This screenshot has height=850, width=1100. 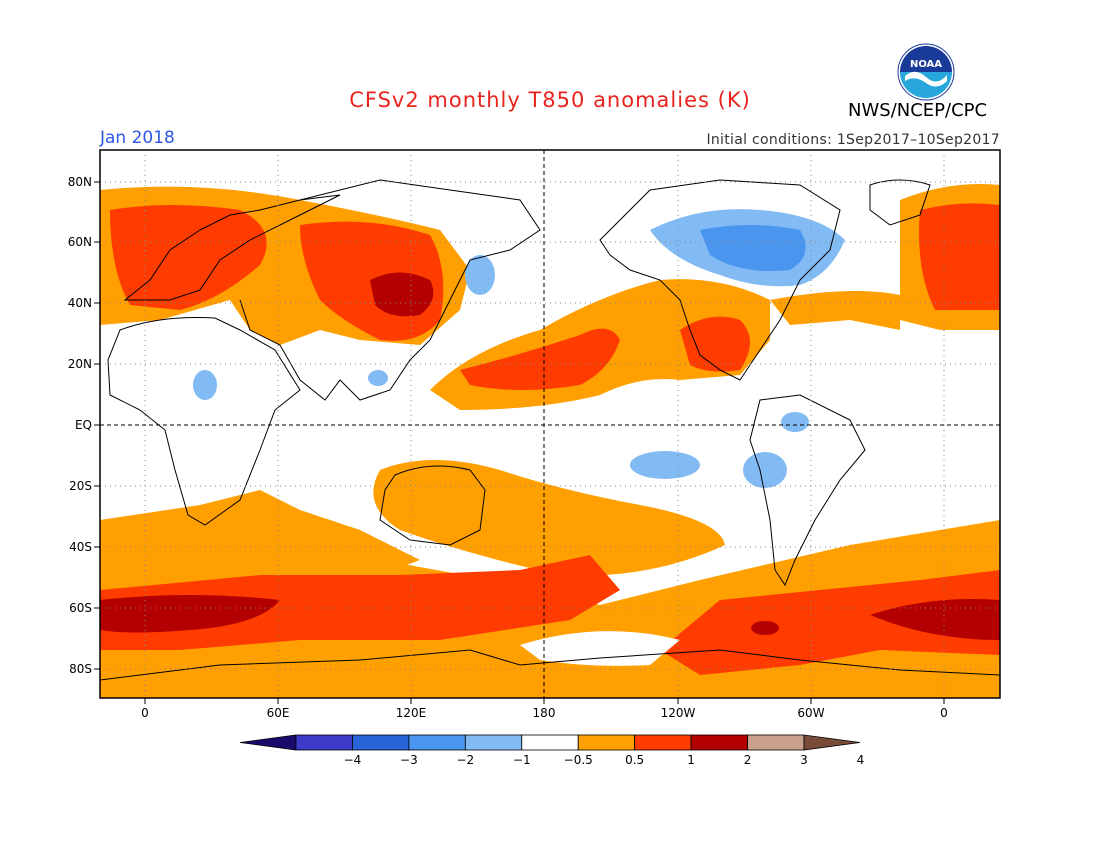 I want to click on lat-label: EQ, so click(x=83, y=425).